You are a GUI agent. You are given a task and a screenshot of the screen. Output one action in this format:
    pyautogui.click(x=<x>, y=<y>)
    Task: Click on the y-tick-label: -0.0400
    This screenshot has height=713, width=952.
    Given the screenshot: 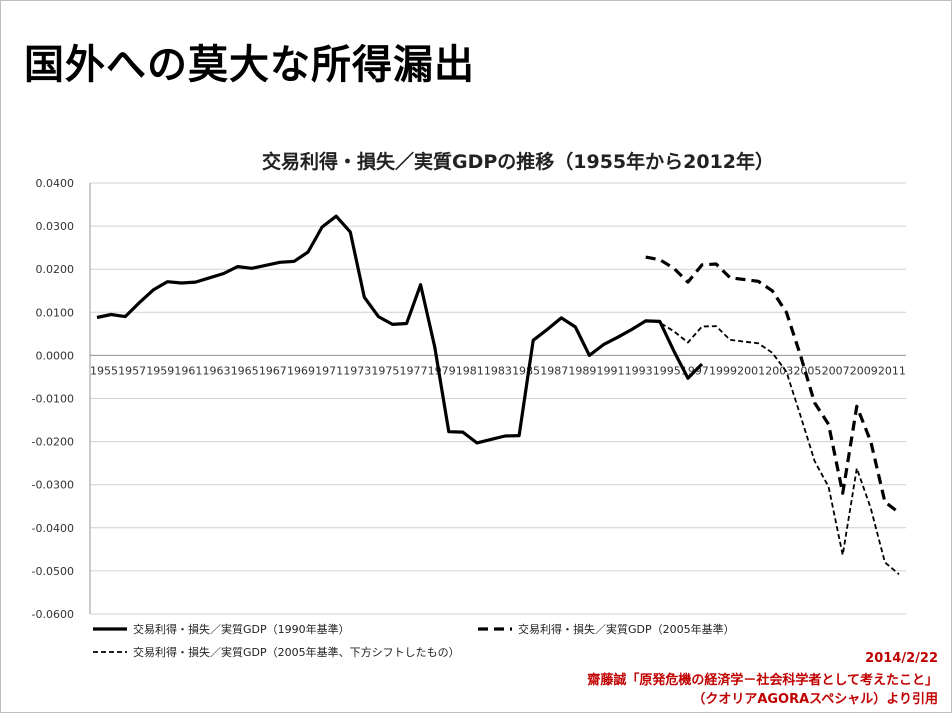 What is the action you would take?
    pyautogui.click(x=53, y=528)
    